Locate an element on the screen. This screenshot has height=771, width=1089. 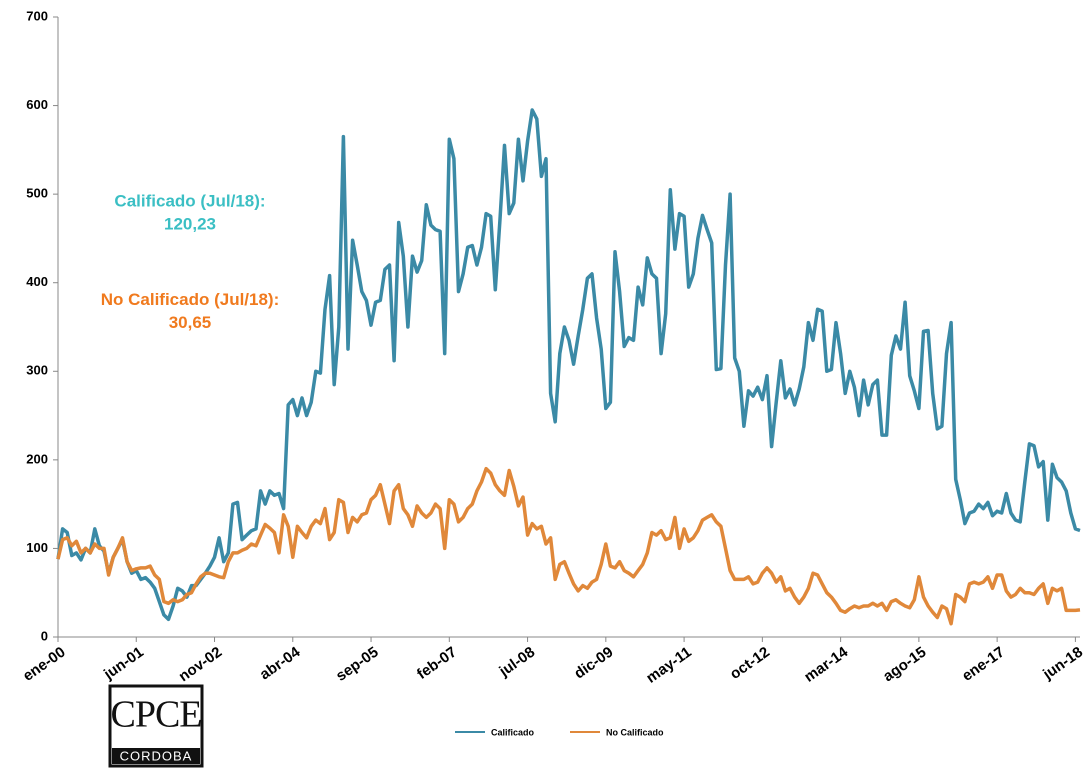
y-tick-label: 200 is located at coordinates (37, 458).